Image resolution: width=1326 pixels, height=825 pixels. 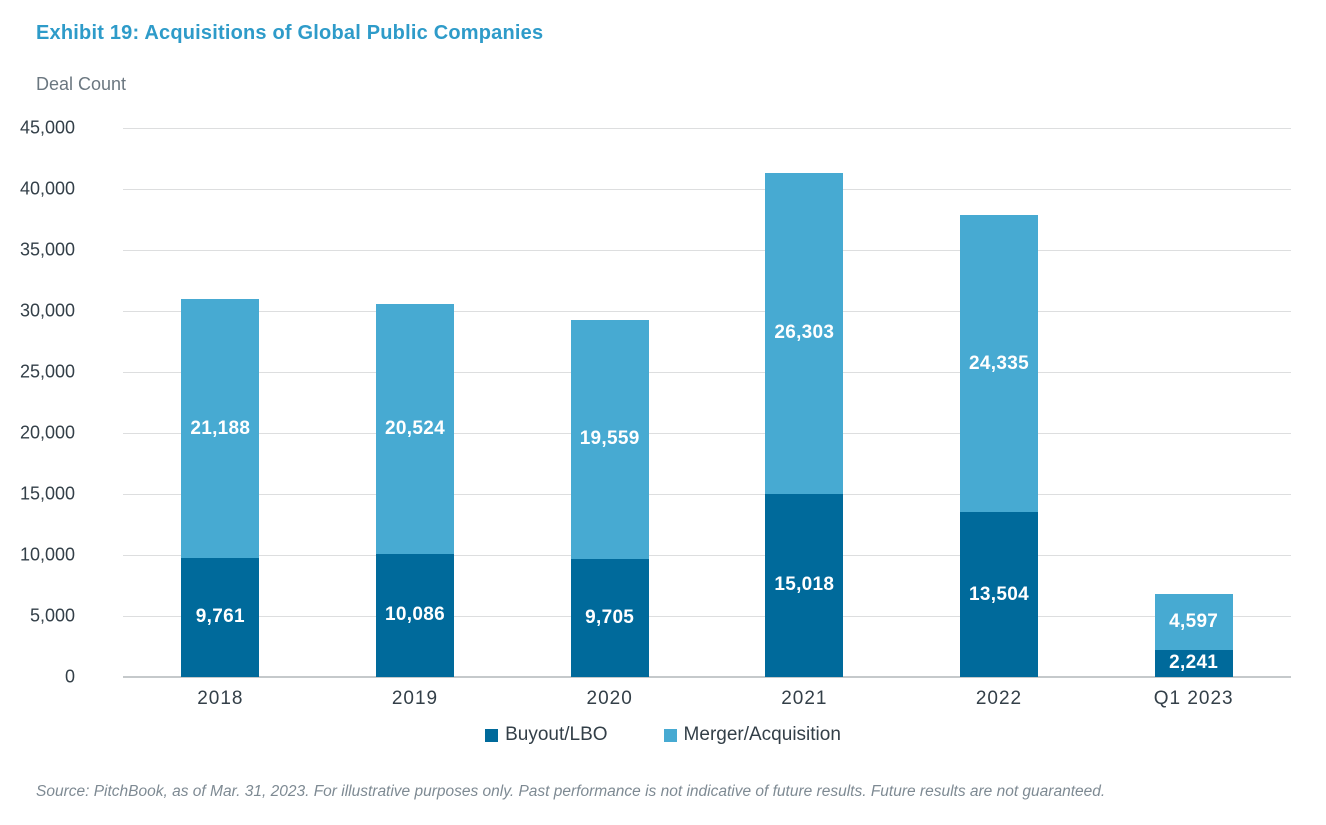 I want to click on bar-segment-buyout-lbo: 9,761, so click(x=220, y=617).